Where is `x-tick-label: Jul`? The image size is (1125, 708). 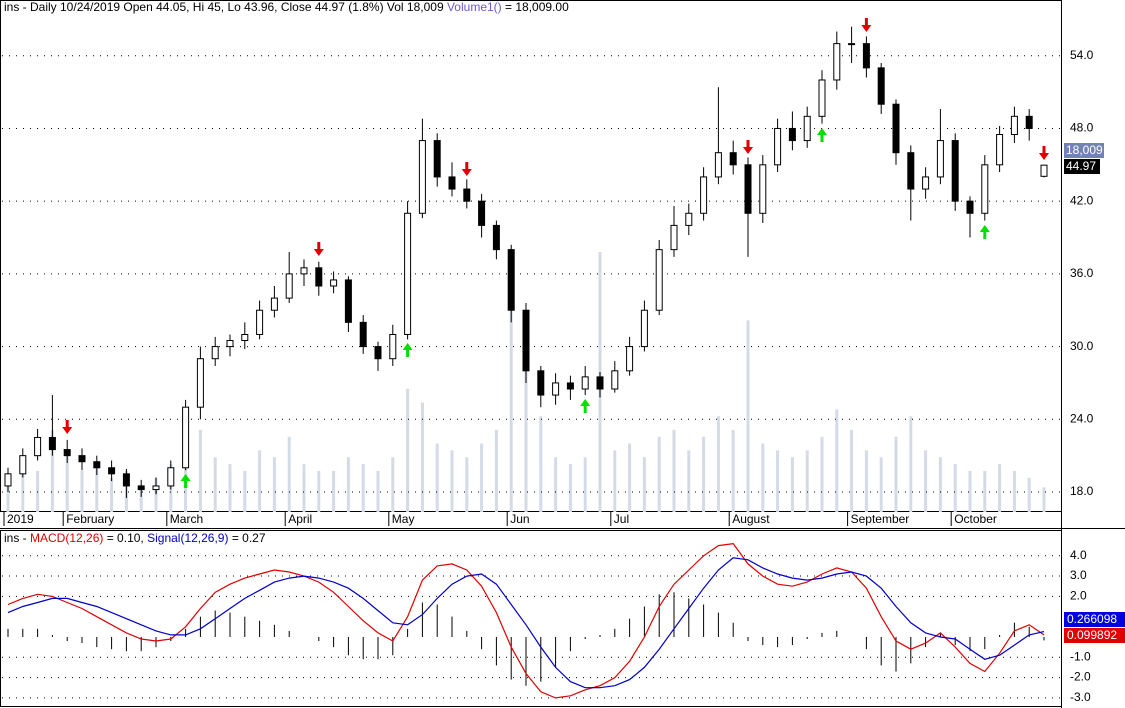
x-tick-label: Jul is located at coordinates (621, 519).